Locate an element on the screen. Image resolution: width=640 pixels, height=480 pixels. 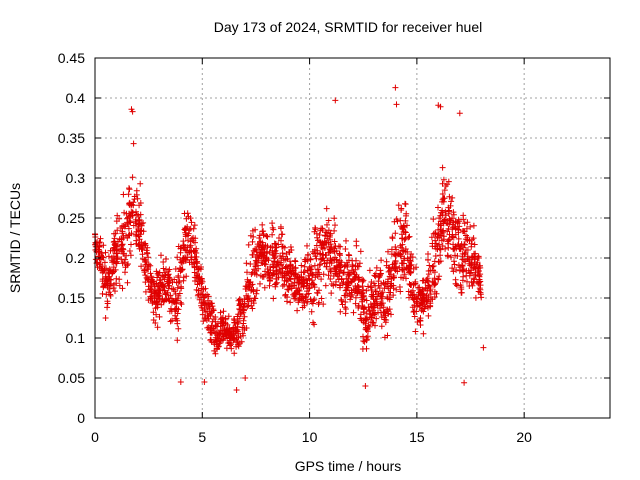
y-tick-label: 0.35 is located at coordinates (71, 138).